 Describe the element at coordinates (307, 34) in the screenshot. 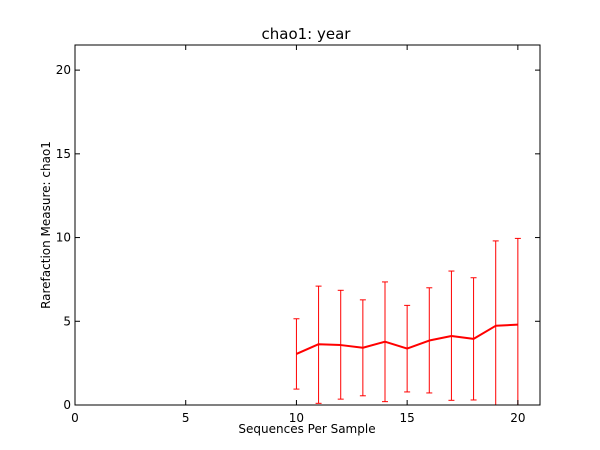

I see `chart-title: chao1: year` at that location.